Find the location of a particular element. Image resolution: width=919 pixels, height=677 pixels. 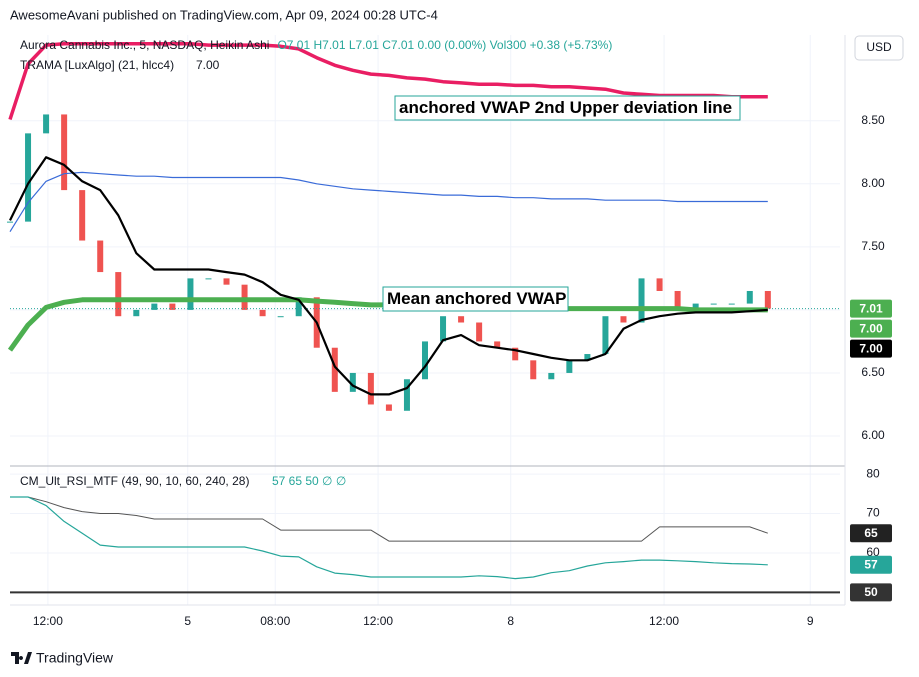

last-value-label: 65 is located at coordinates (871, 533).